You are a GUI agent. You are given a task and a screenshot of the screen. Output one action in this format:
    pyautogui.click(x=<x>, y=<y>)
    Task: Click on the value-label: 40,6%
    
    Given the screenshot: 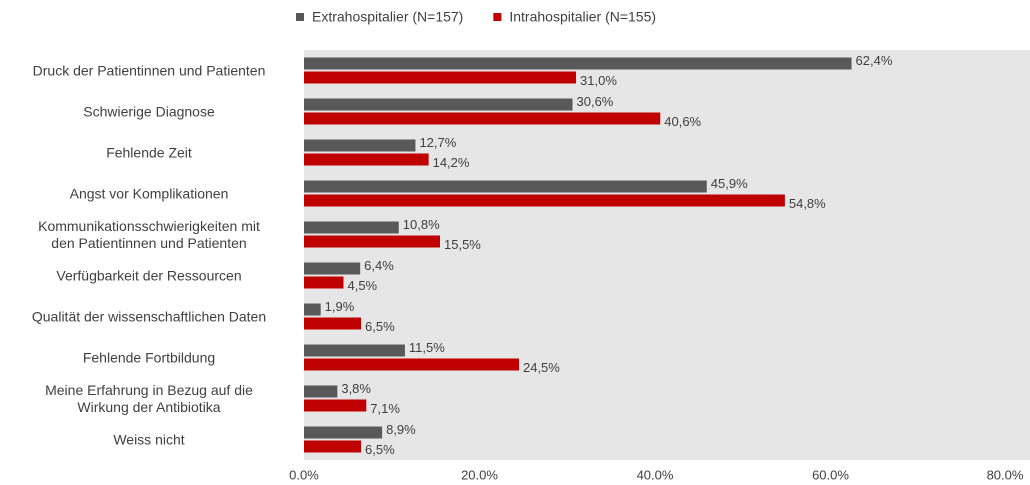 What is the action you would take?
    pyautogui.click(x=682, y=121)
    